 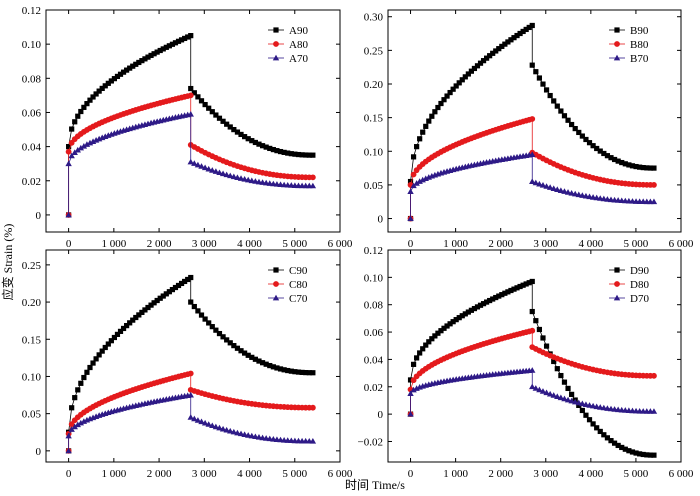 I want to click on y-tick-label: 0.06, so click(x=32, y=113).